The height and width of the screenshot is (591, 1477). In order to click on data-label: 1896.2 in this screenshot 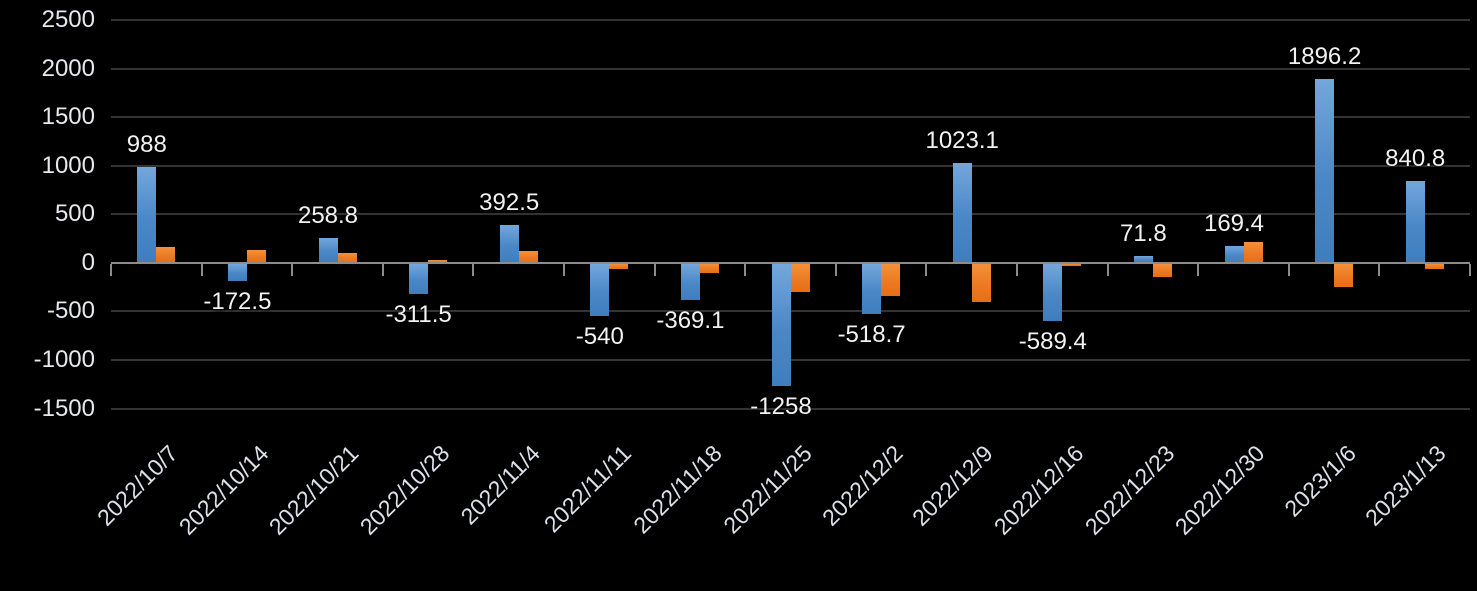, I will do `click(1324, 56)`.